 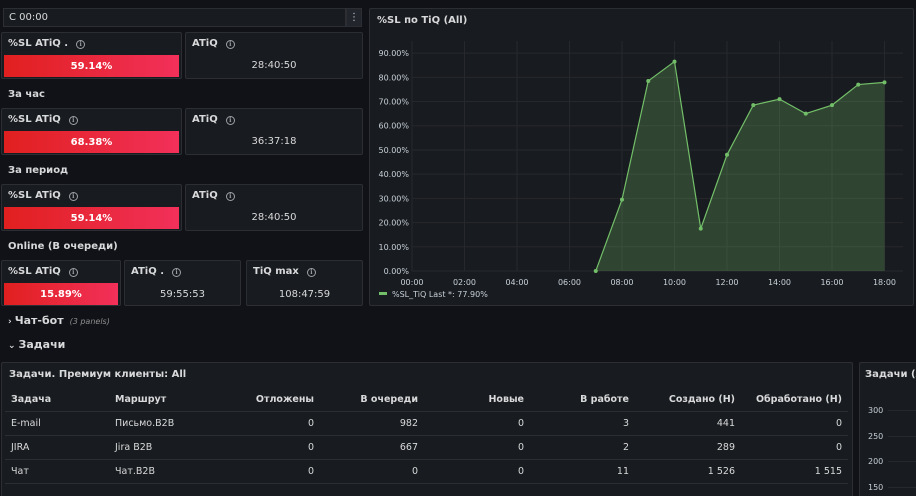 What do you see at coordinates (57, 471) in the screenshot?
I see `table-cell: Чат` at bounding box center [57, 471].